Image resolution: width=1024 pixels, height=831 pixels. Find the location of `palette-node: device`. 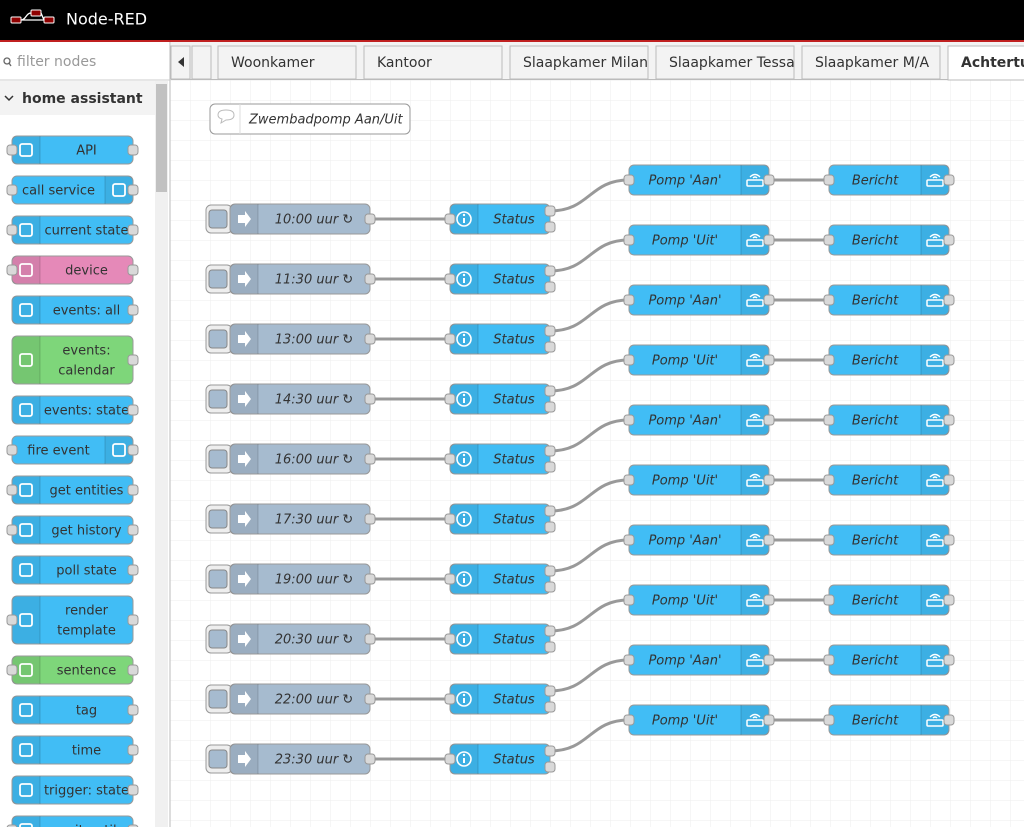

palette-node: device is located at coordinates (72, 270).